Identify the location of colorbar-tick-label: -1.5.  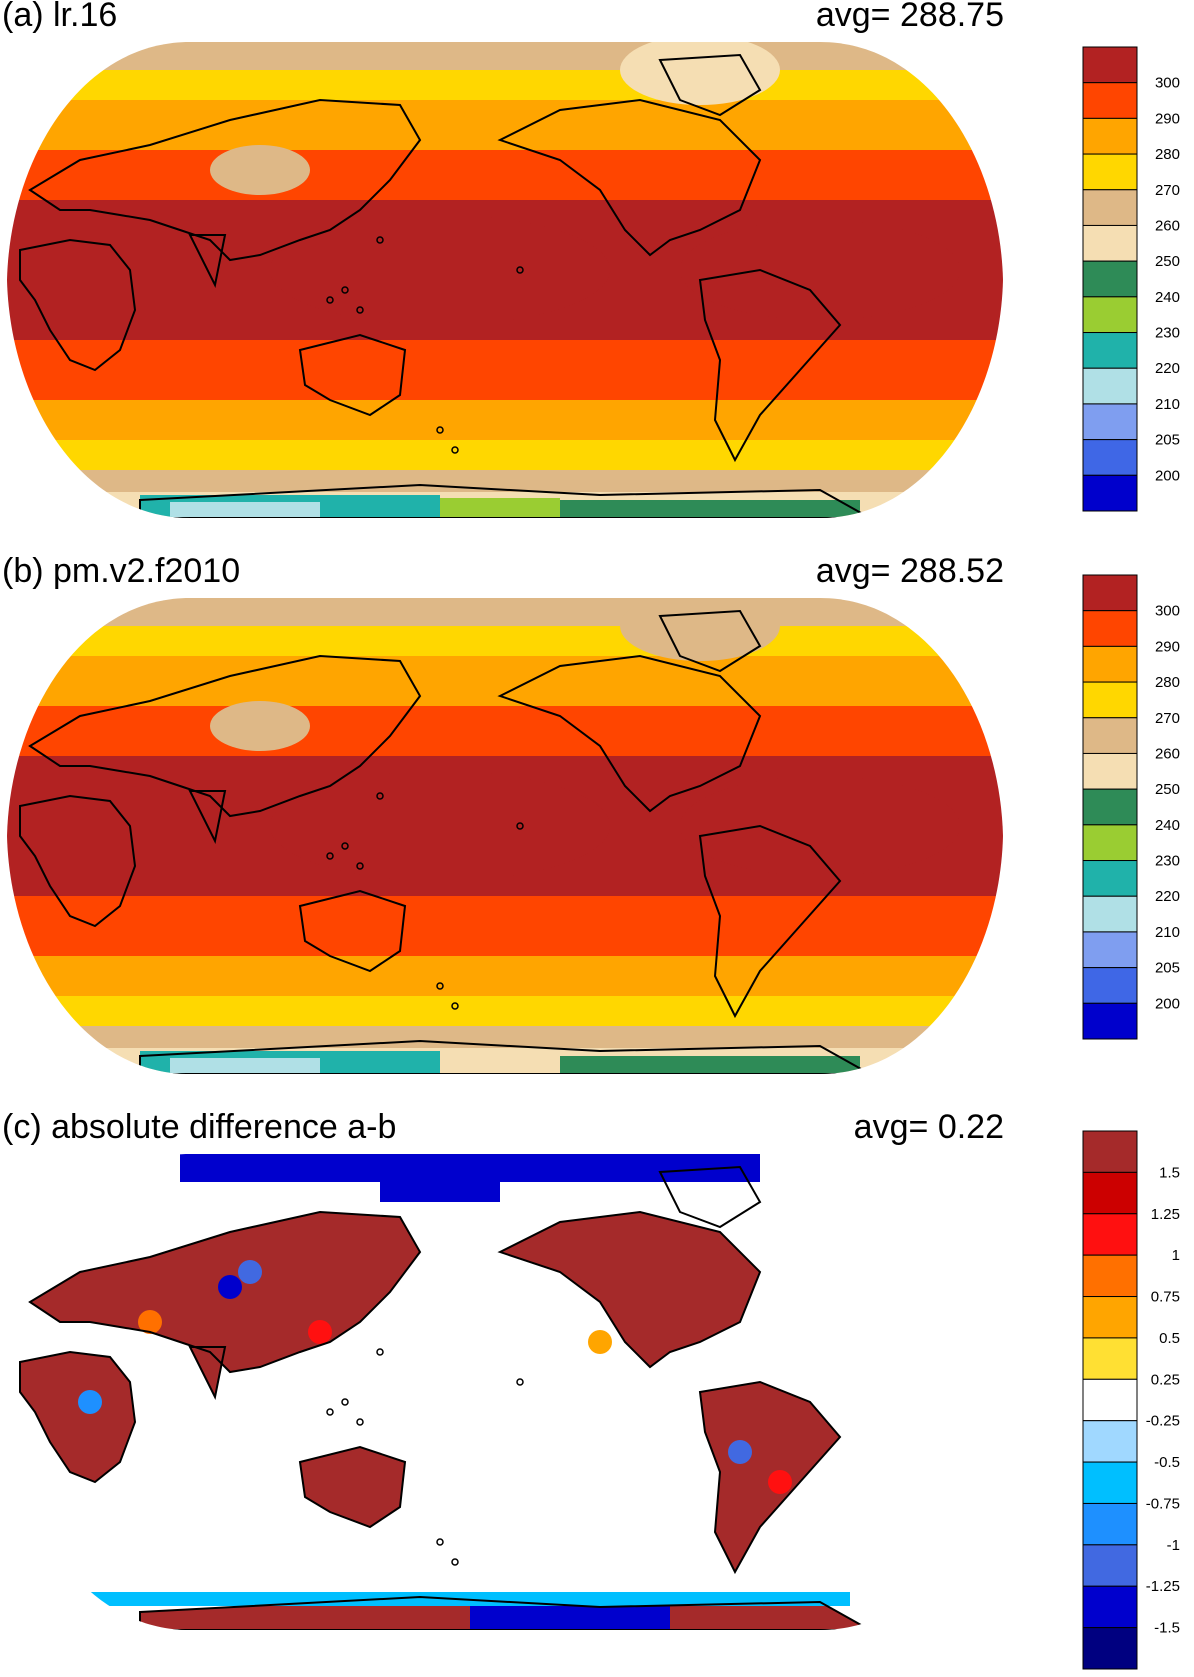
(1167, 1628).